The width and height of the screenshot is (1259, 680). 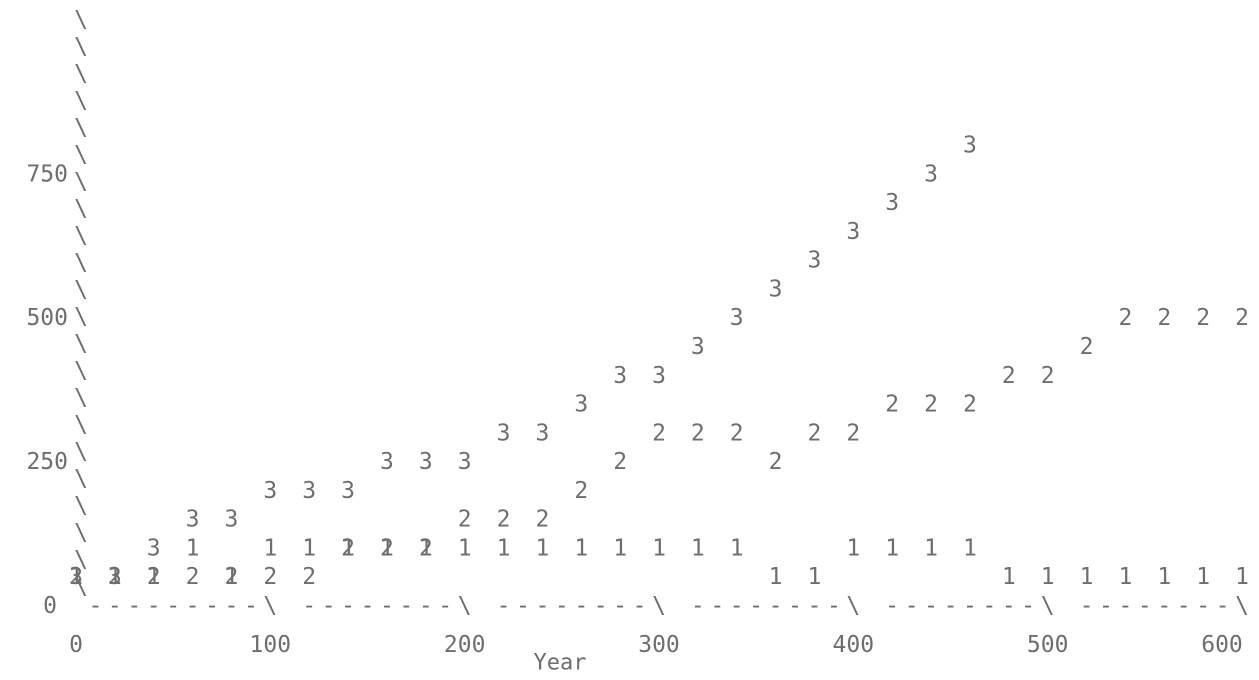 What do you see at coordinates (271, 645) in the screenshot?
I see `x-tick-label: 100` at bounding box center [271, 645].